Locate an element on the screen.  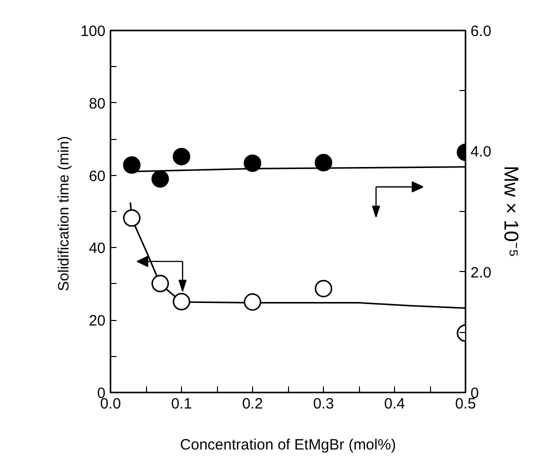
y-tick-label: 80 is located at coordinates (97, 103).